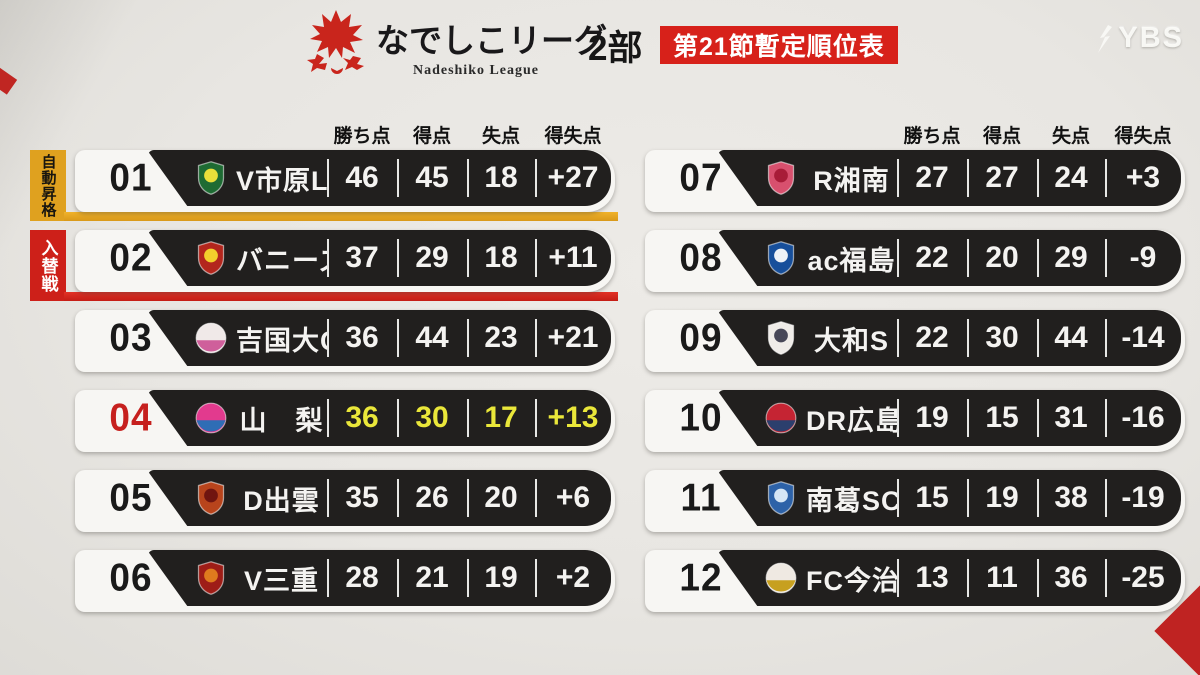 The width and height of the screenshot is (1200, 675). What do you see at coordinates (1143, 338) in the screenshot?
I see `stat-goal-difference: -14` at bounding box center [1143, 338].